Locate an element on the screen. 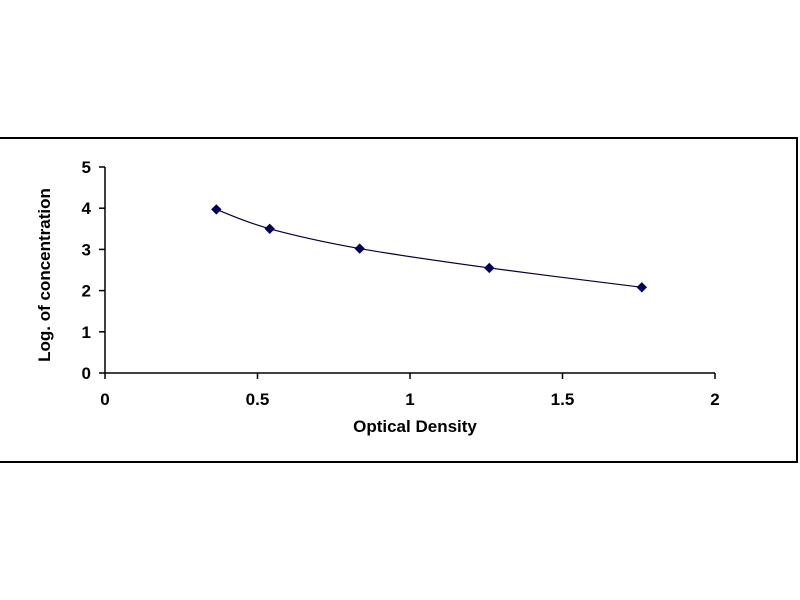 The image size is (800, 600). x-axis-ticks: 0 0.5 1 1.5 2 is located at coordinates (410, 391).